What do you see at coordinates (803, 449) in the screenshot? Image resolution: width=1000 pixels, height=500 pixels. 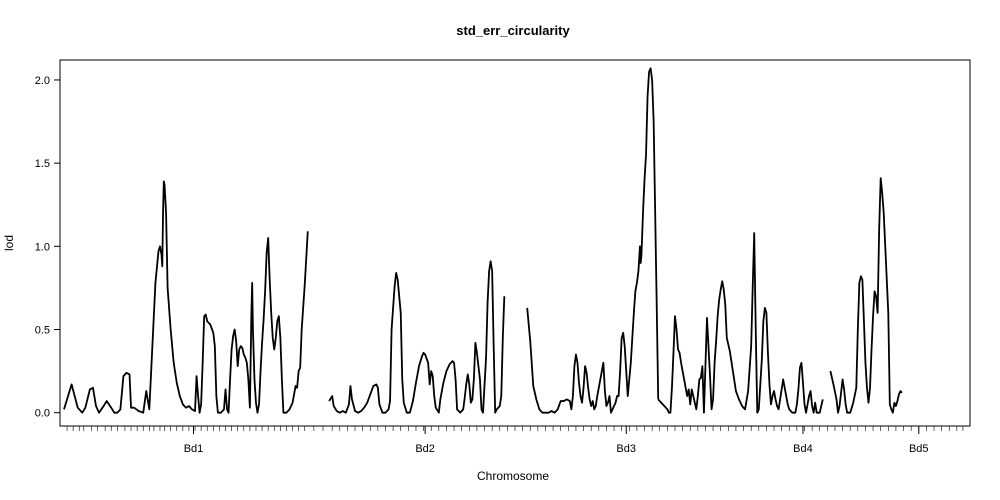 I see `x-tick-label: Bd4` at bounding box center [803, 449].